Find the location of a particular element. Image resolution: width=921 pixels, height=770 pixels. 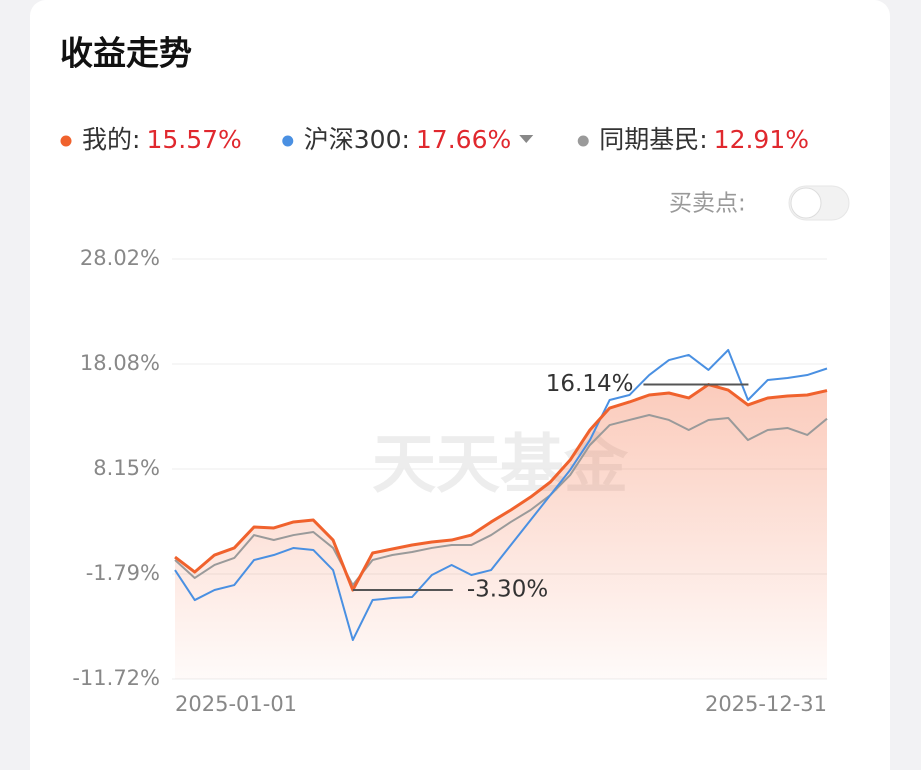

annotation-label: -3.30% is located at coordinates (507, 590).